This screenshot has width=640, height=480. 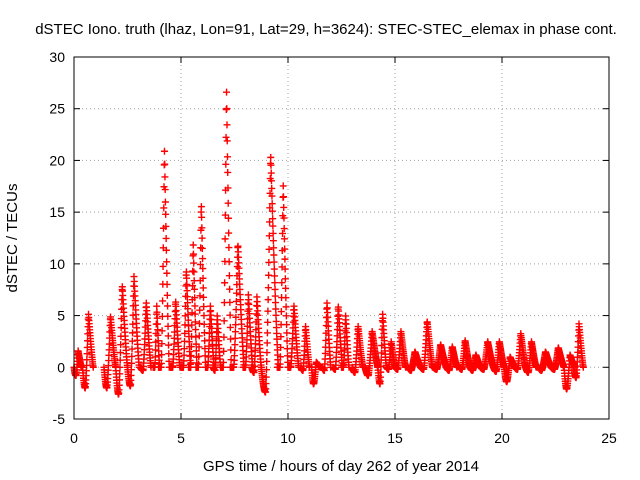 I want to click on y-tick-label: 0, so click(x=61, y=367).